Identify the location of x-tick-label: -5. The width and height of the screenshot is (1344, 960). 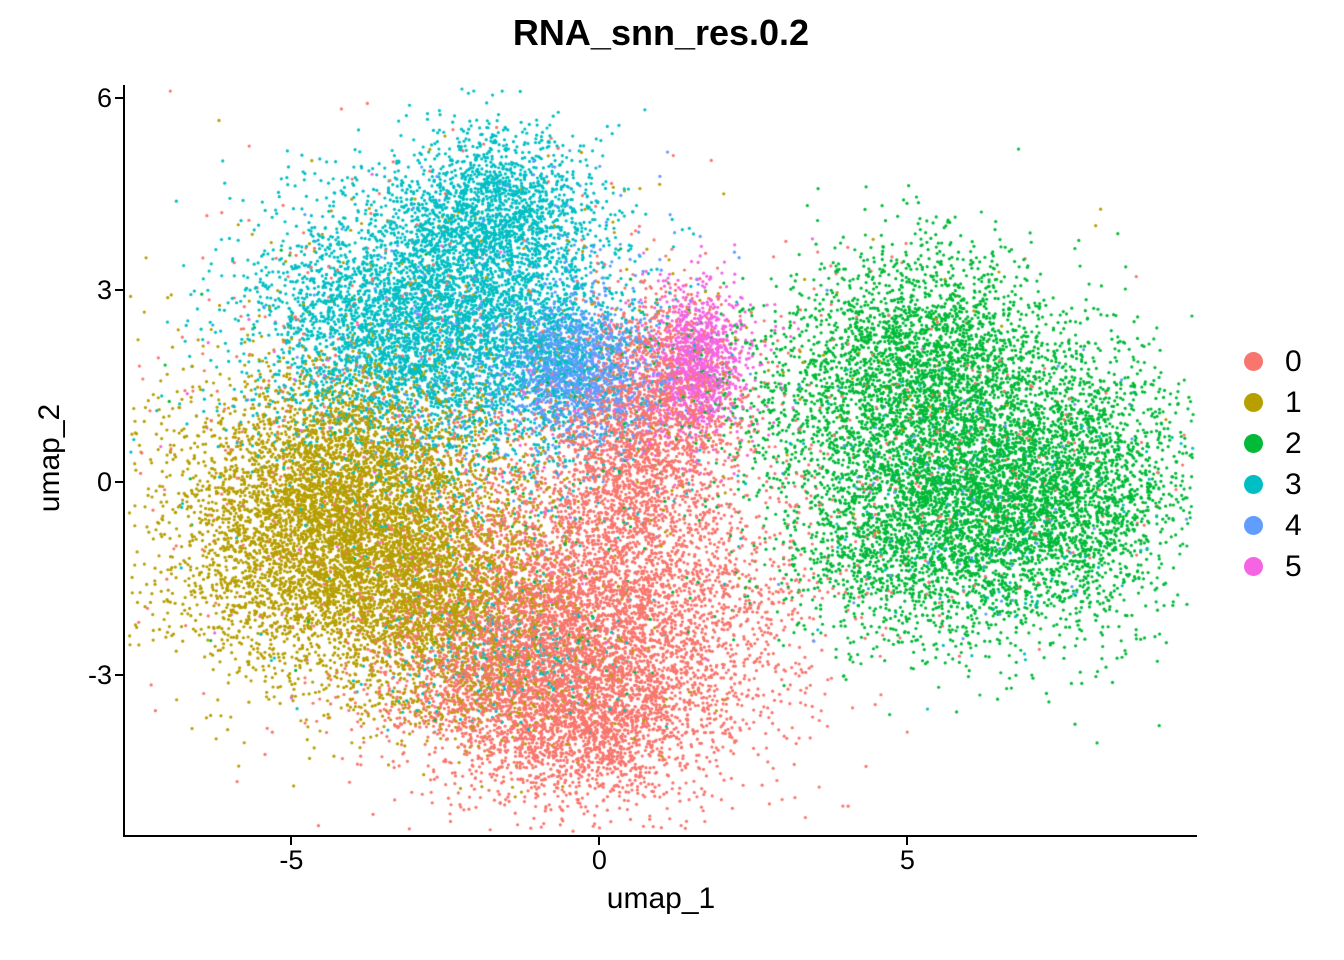
(291, 860).